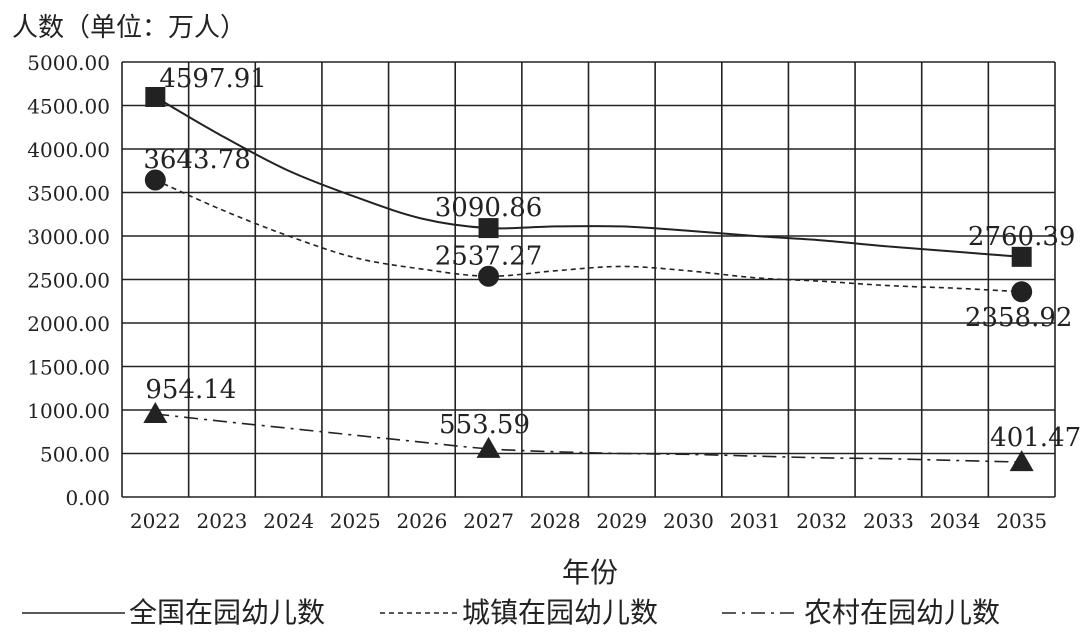  Describe the element at coordinates (129, 28) in the screenshot. I see `y-axis-title: 人数（单位：万人）` at that location.